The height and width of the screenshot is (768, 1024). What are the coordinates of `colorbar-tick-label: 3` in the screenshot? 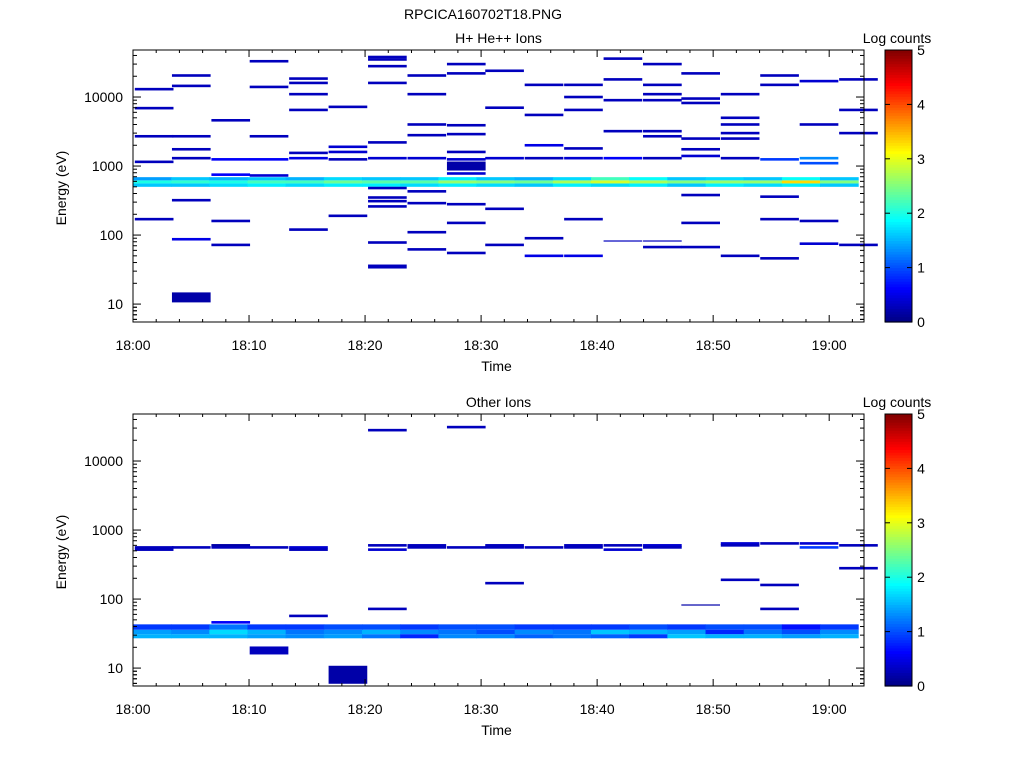 It's located at (921, 523).